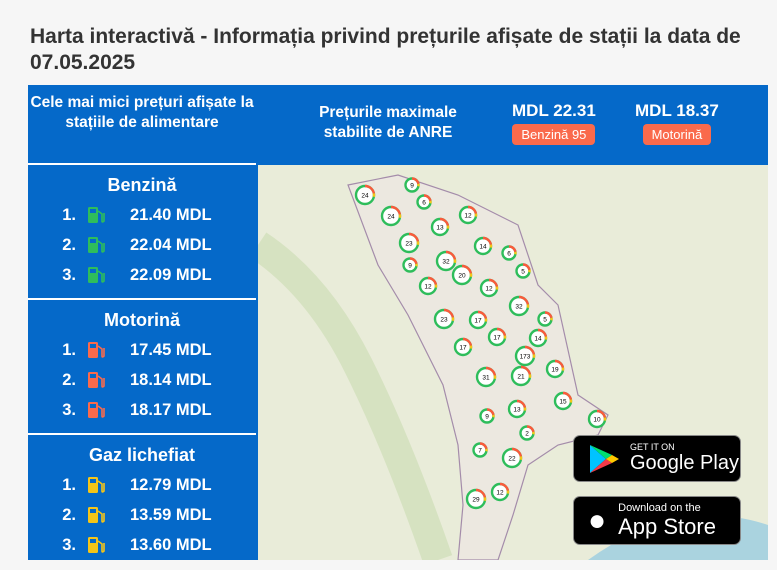  Describe the element at coordinates (142, 350) in the screenshot. I see `price-row: 1. 17.45 MDL` at that location.